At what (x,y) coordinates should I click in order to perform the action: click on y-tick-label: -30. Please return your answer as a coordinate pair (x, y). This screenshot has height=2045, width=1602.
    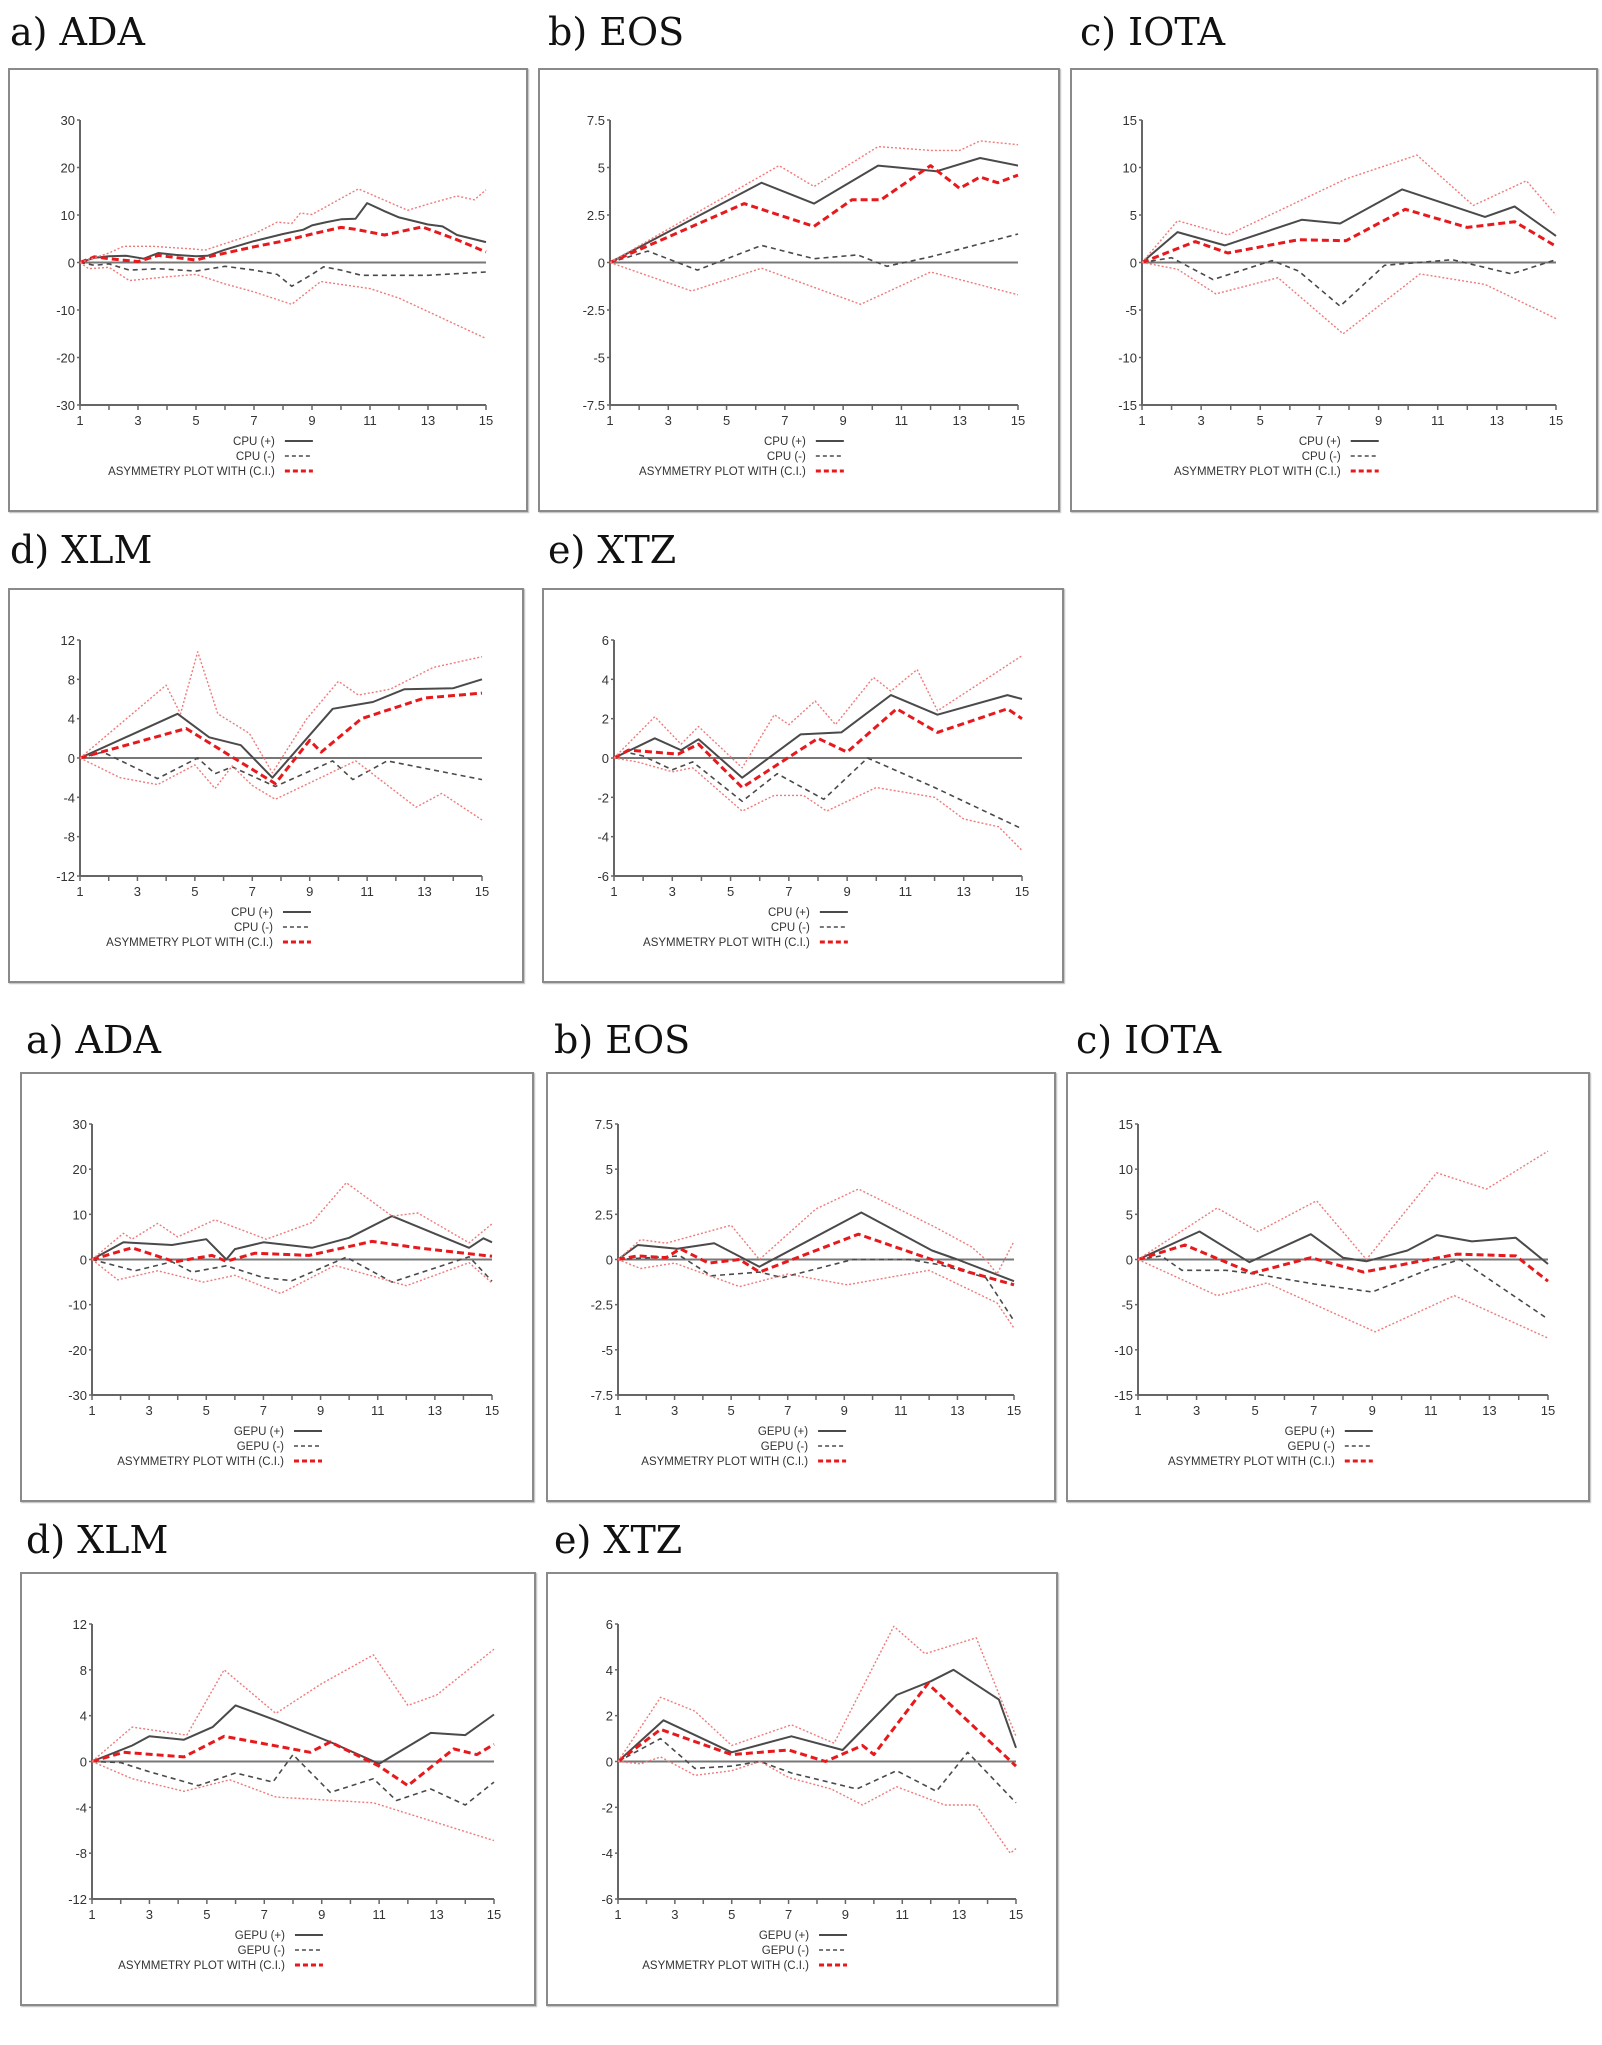
    Looking at the image, I should click on (65, 405).